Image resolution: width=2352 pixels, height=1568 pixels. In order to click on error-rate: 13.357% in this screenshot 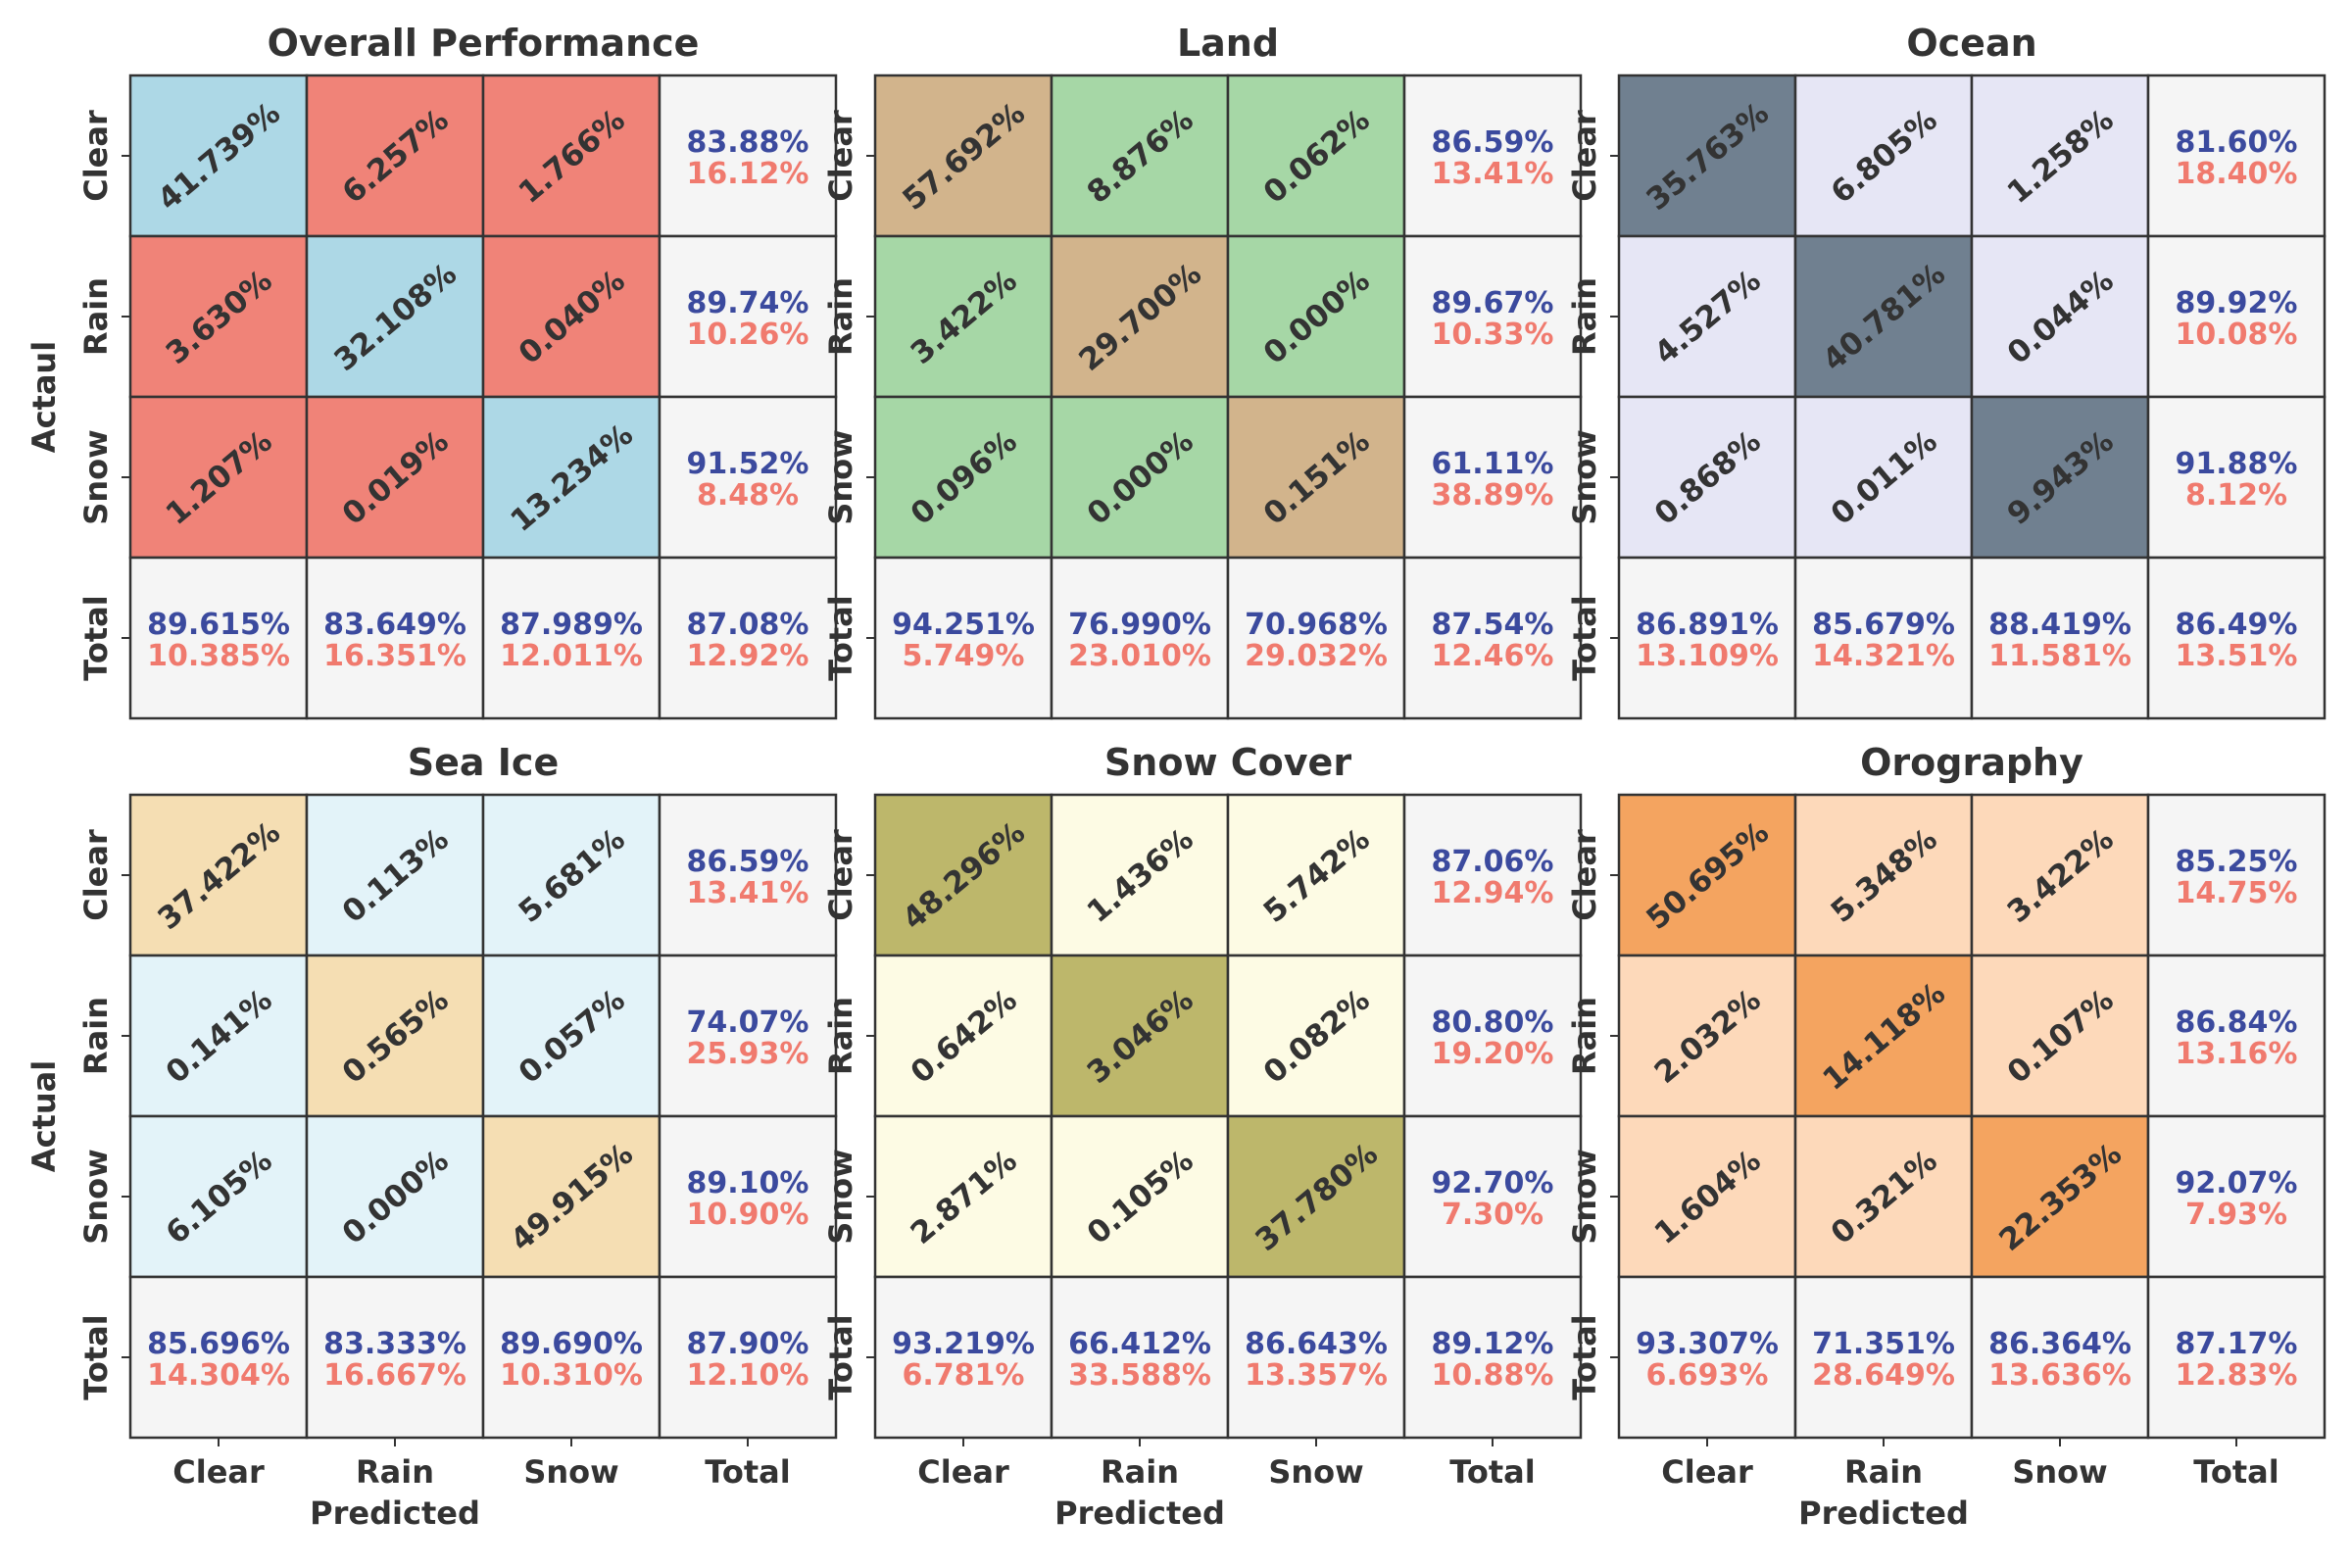, I will do `click(1316, 1375)`.